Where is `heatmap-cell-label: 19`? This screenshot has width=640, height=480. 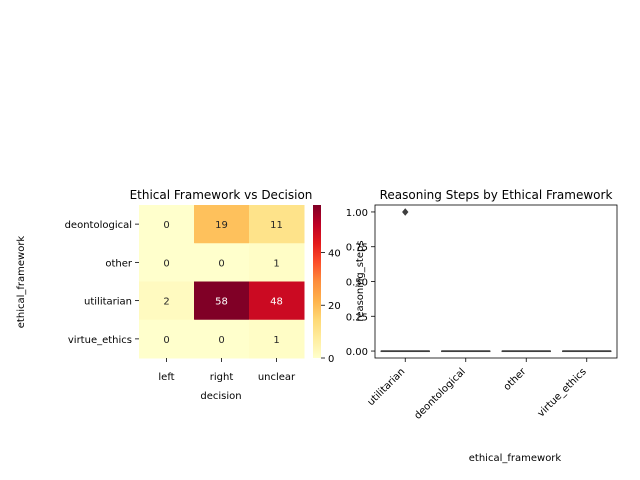 heatmap-cell-label: 19 is located at coordinates (221, 225).